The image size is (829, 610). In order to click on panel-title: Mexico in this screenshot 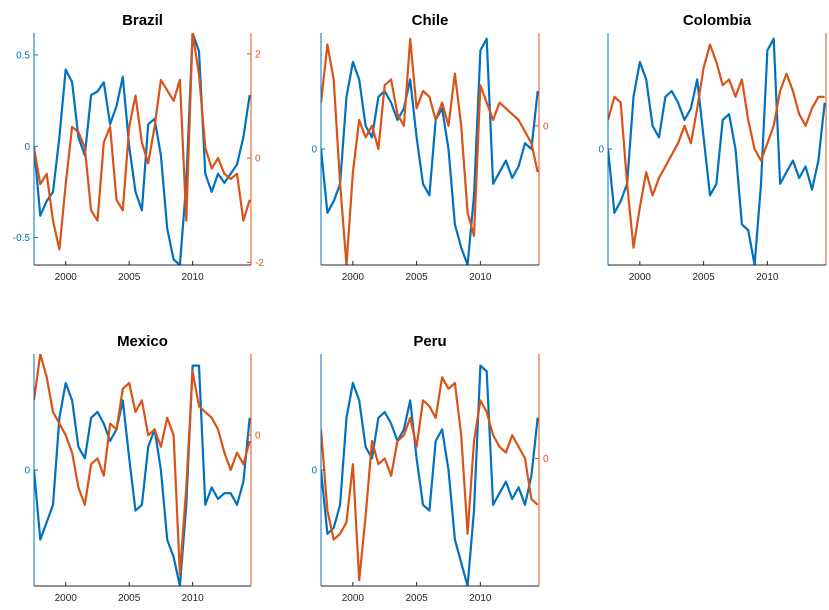, I will do `click(142, 341)`.